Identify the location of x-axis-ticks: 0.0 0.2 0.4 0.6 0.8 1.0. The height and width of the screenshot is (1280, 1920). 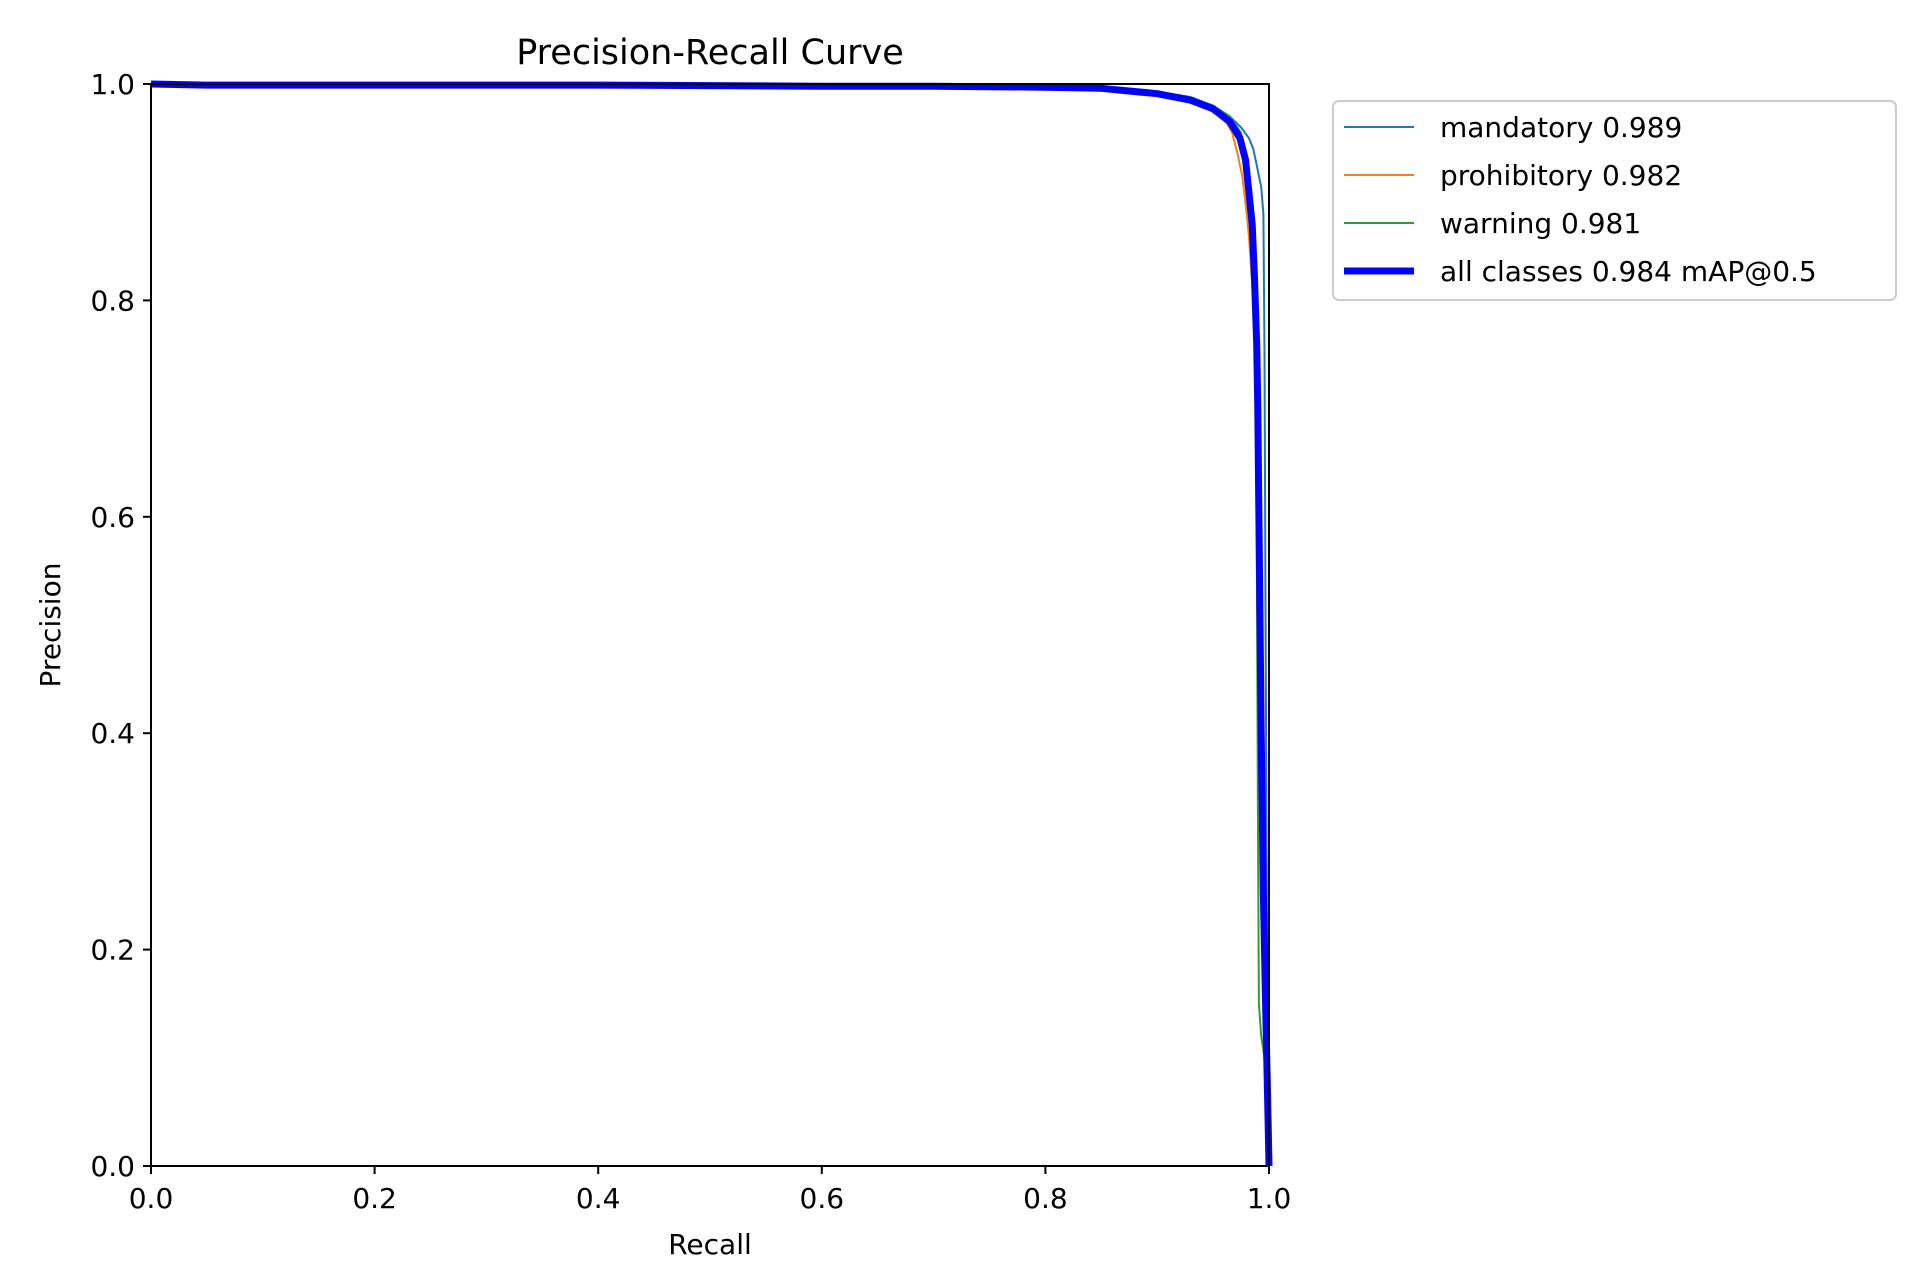
(710, 1190).